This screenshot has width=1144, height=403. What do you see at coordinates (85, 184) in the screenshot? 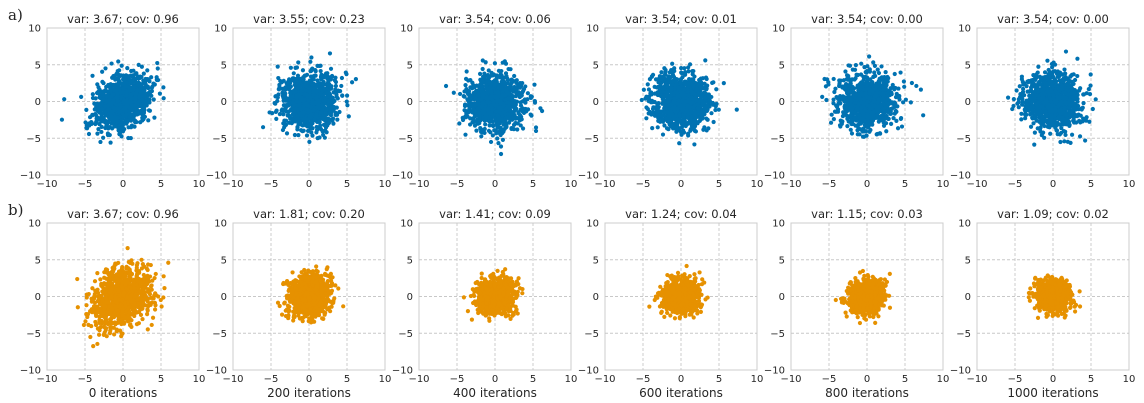
I see `x-tick-label: −5` at bounding box center [85, 184].